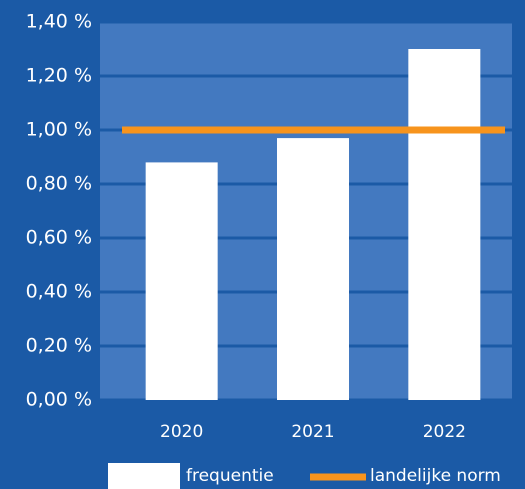  I want to click on x-tick-label: 2020, so click(181, 432).